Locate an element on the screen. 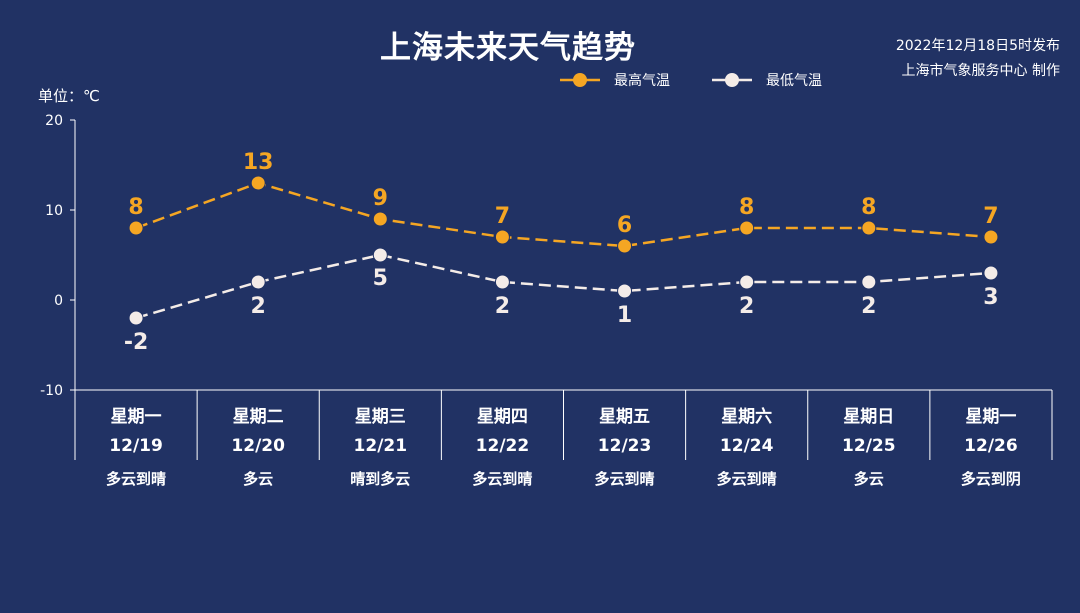  chart-title: 上海未来天气趋势 is located at coordinates (508, 48).